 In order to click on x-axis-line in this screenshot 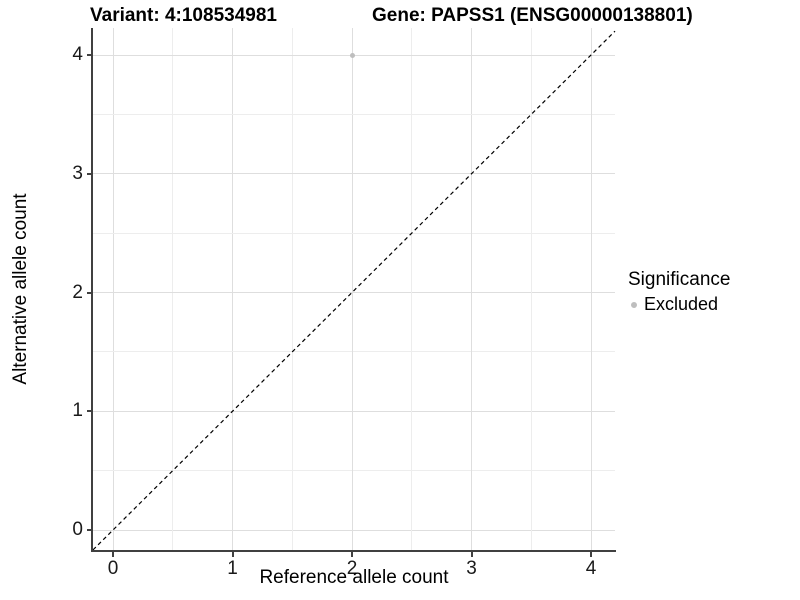, I will do `click(354, 551)`.